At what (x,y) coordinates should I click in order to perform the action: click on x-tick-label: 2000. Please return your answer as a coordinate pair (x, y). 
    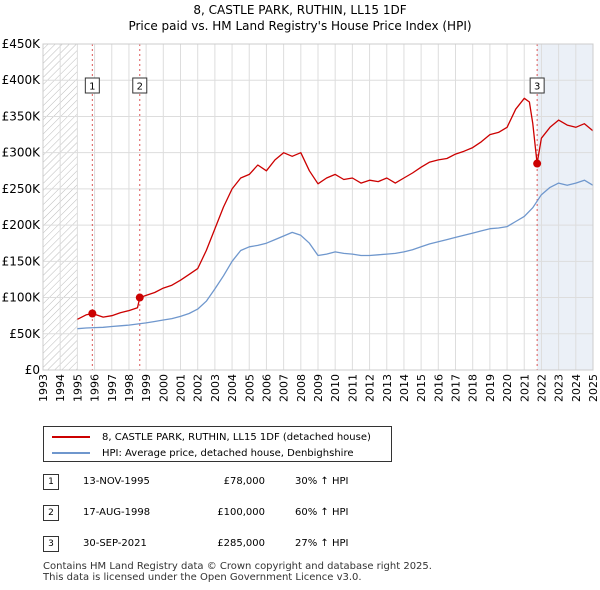
    Looking at the image, I should click on (163, 388).